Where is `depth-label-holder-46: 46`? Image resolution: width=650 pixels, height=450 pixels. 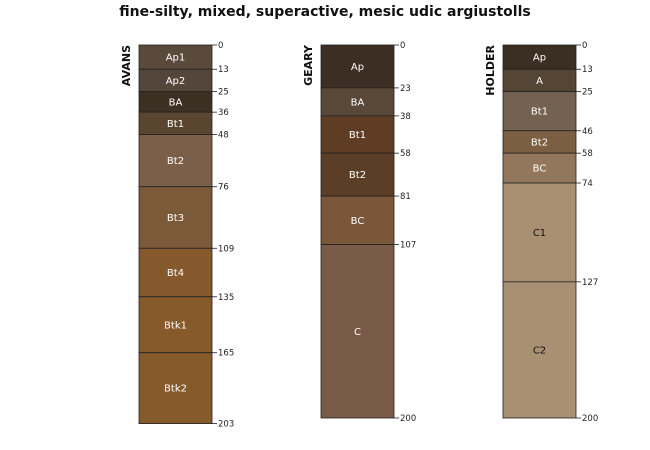 depth-label-holder-46: 46 is located at coordinates (587, 132).